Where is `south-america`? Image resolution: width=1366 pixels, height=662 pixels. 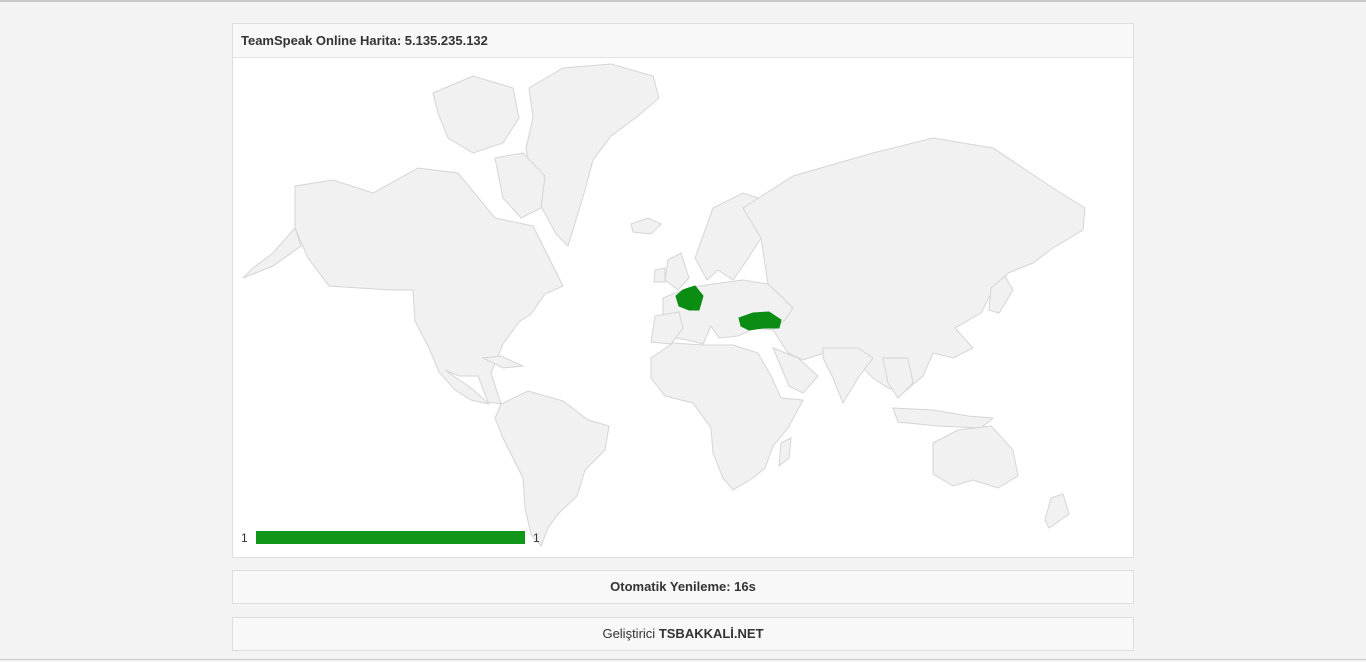
south-america is located at coordinates (552, 468).